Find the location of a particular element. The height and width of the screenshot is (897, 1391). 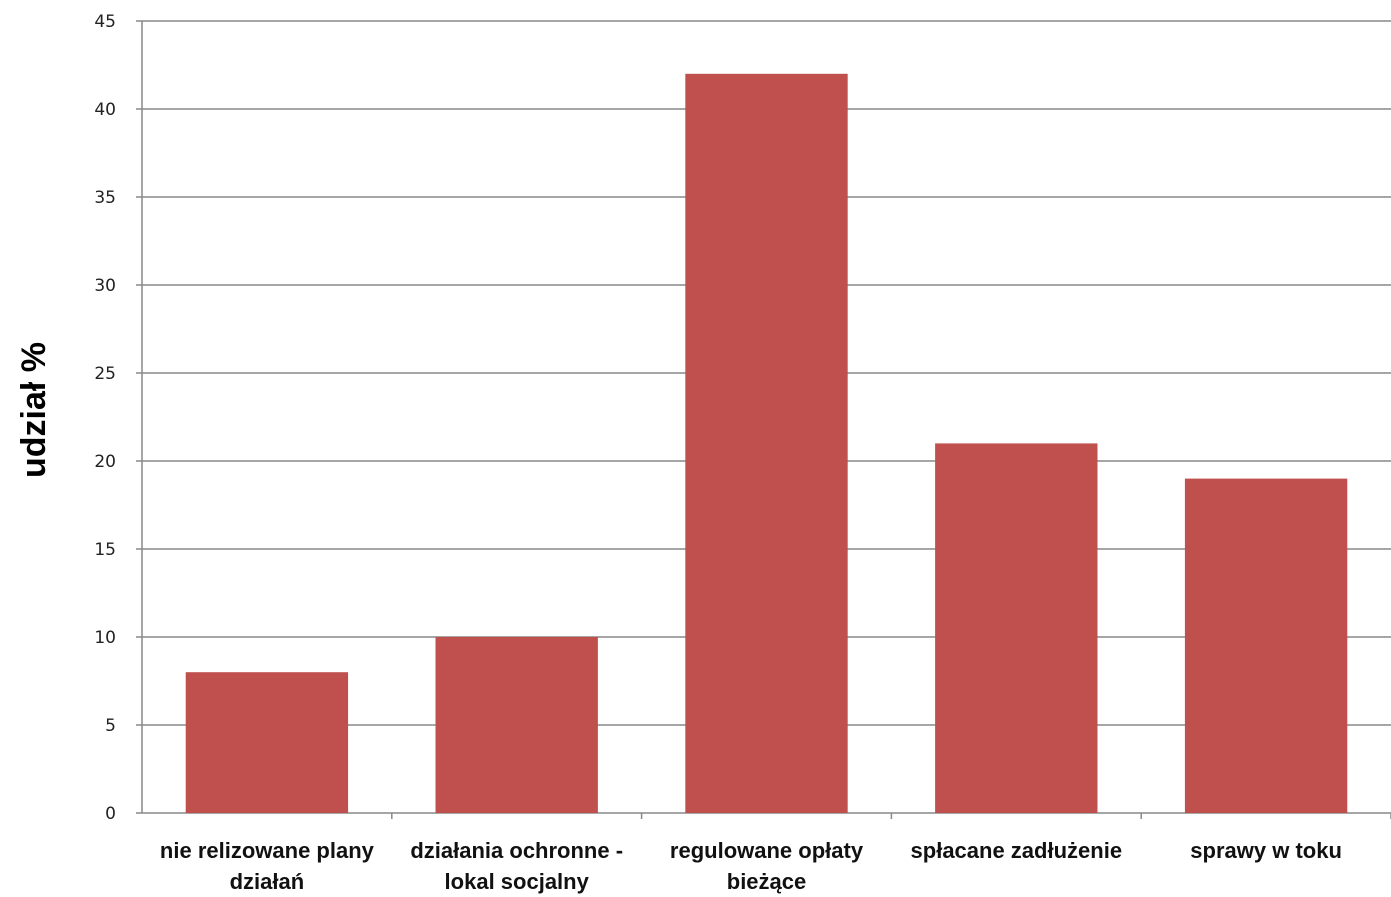

y-tick-label: 30 is located at coordinates (105, 286).